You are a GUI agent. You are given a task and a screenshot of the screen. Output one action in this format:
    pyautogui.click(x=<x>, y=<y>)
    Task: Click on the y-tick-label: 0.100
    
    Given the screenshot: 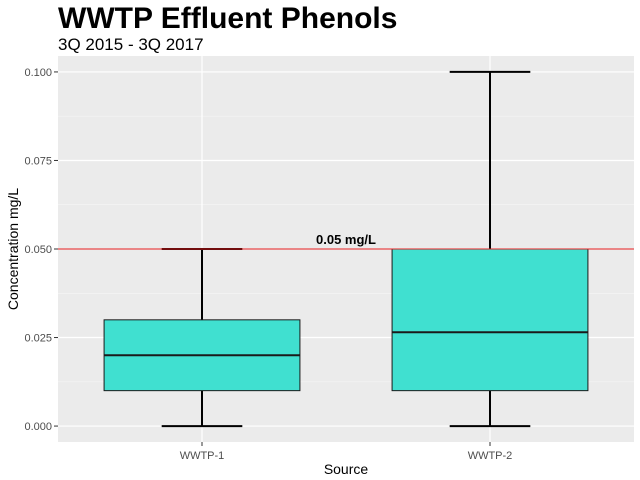 What is the action you would take?
    pyautogui.click(x=38, y=73)
    